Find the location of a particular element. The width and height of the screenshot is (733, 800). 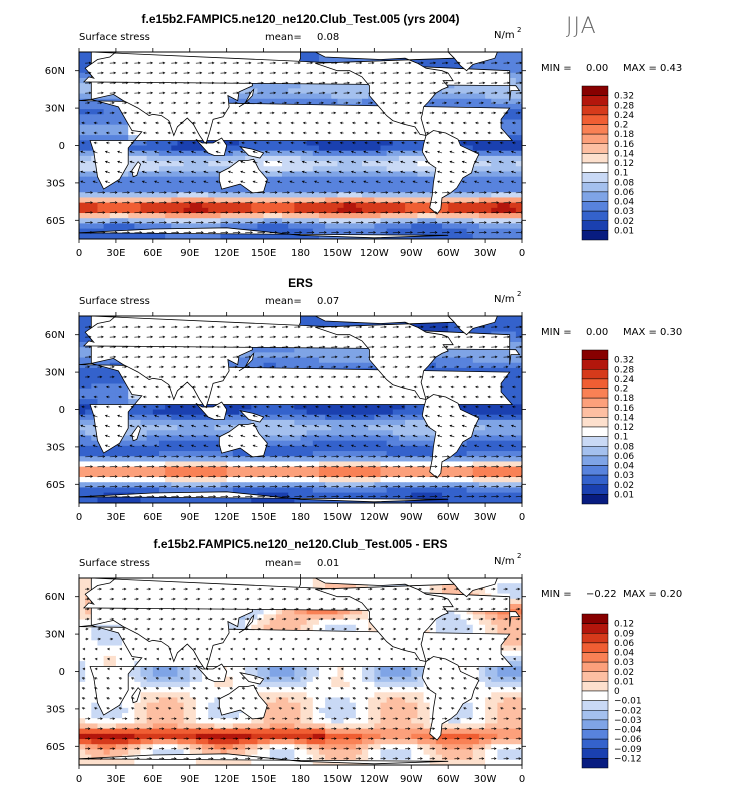

x-tick-label: 30E is located at coordinates (115, 253).